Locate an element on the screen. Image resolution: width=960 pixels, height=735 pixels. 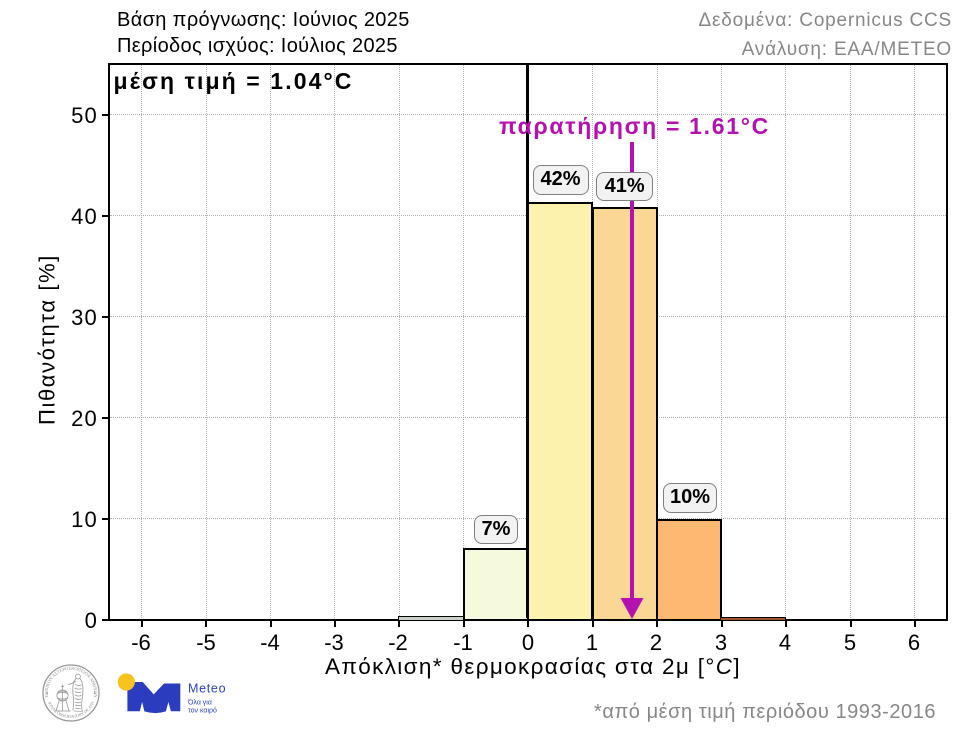
svg-text: Meteo is located at coordinates (207, 689).